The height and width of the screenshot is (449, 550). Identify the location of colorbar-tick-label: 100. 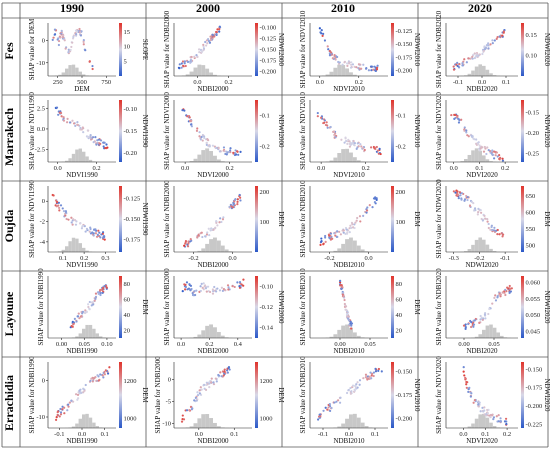
(265, 222).